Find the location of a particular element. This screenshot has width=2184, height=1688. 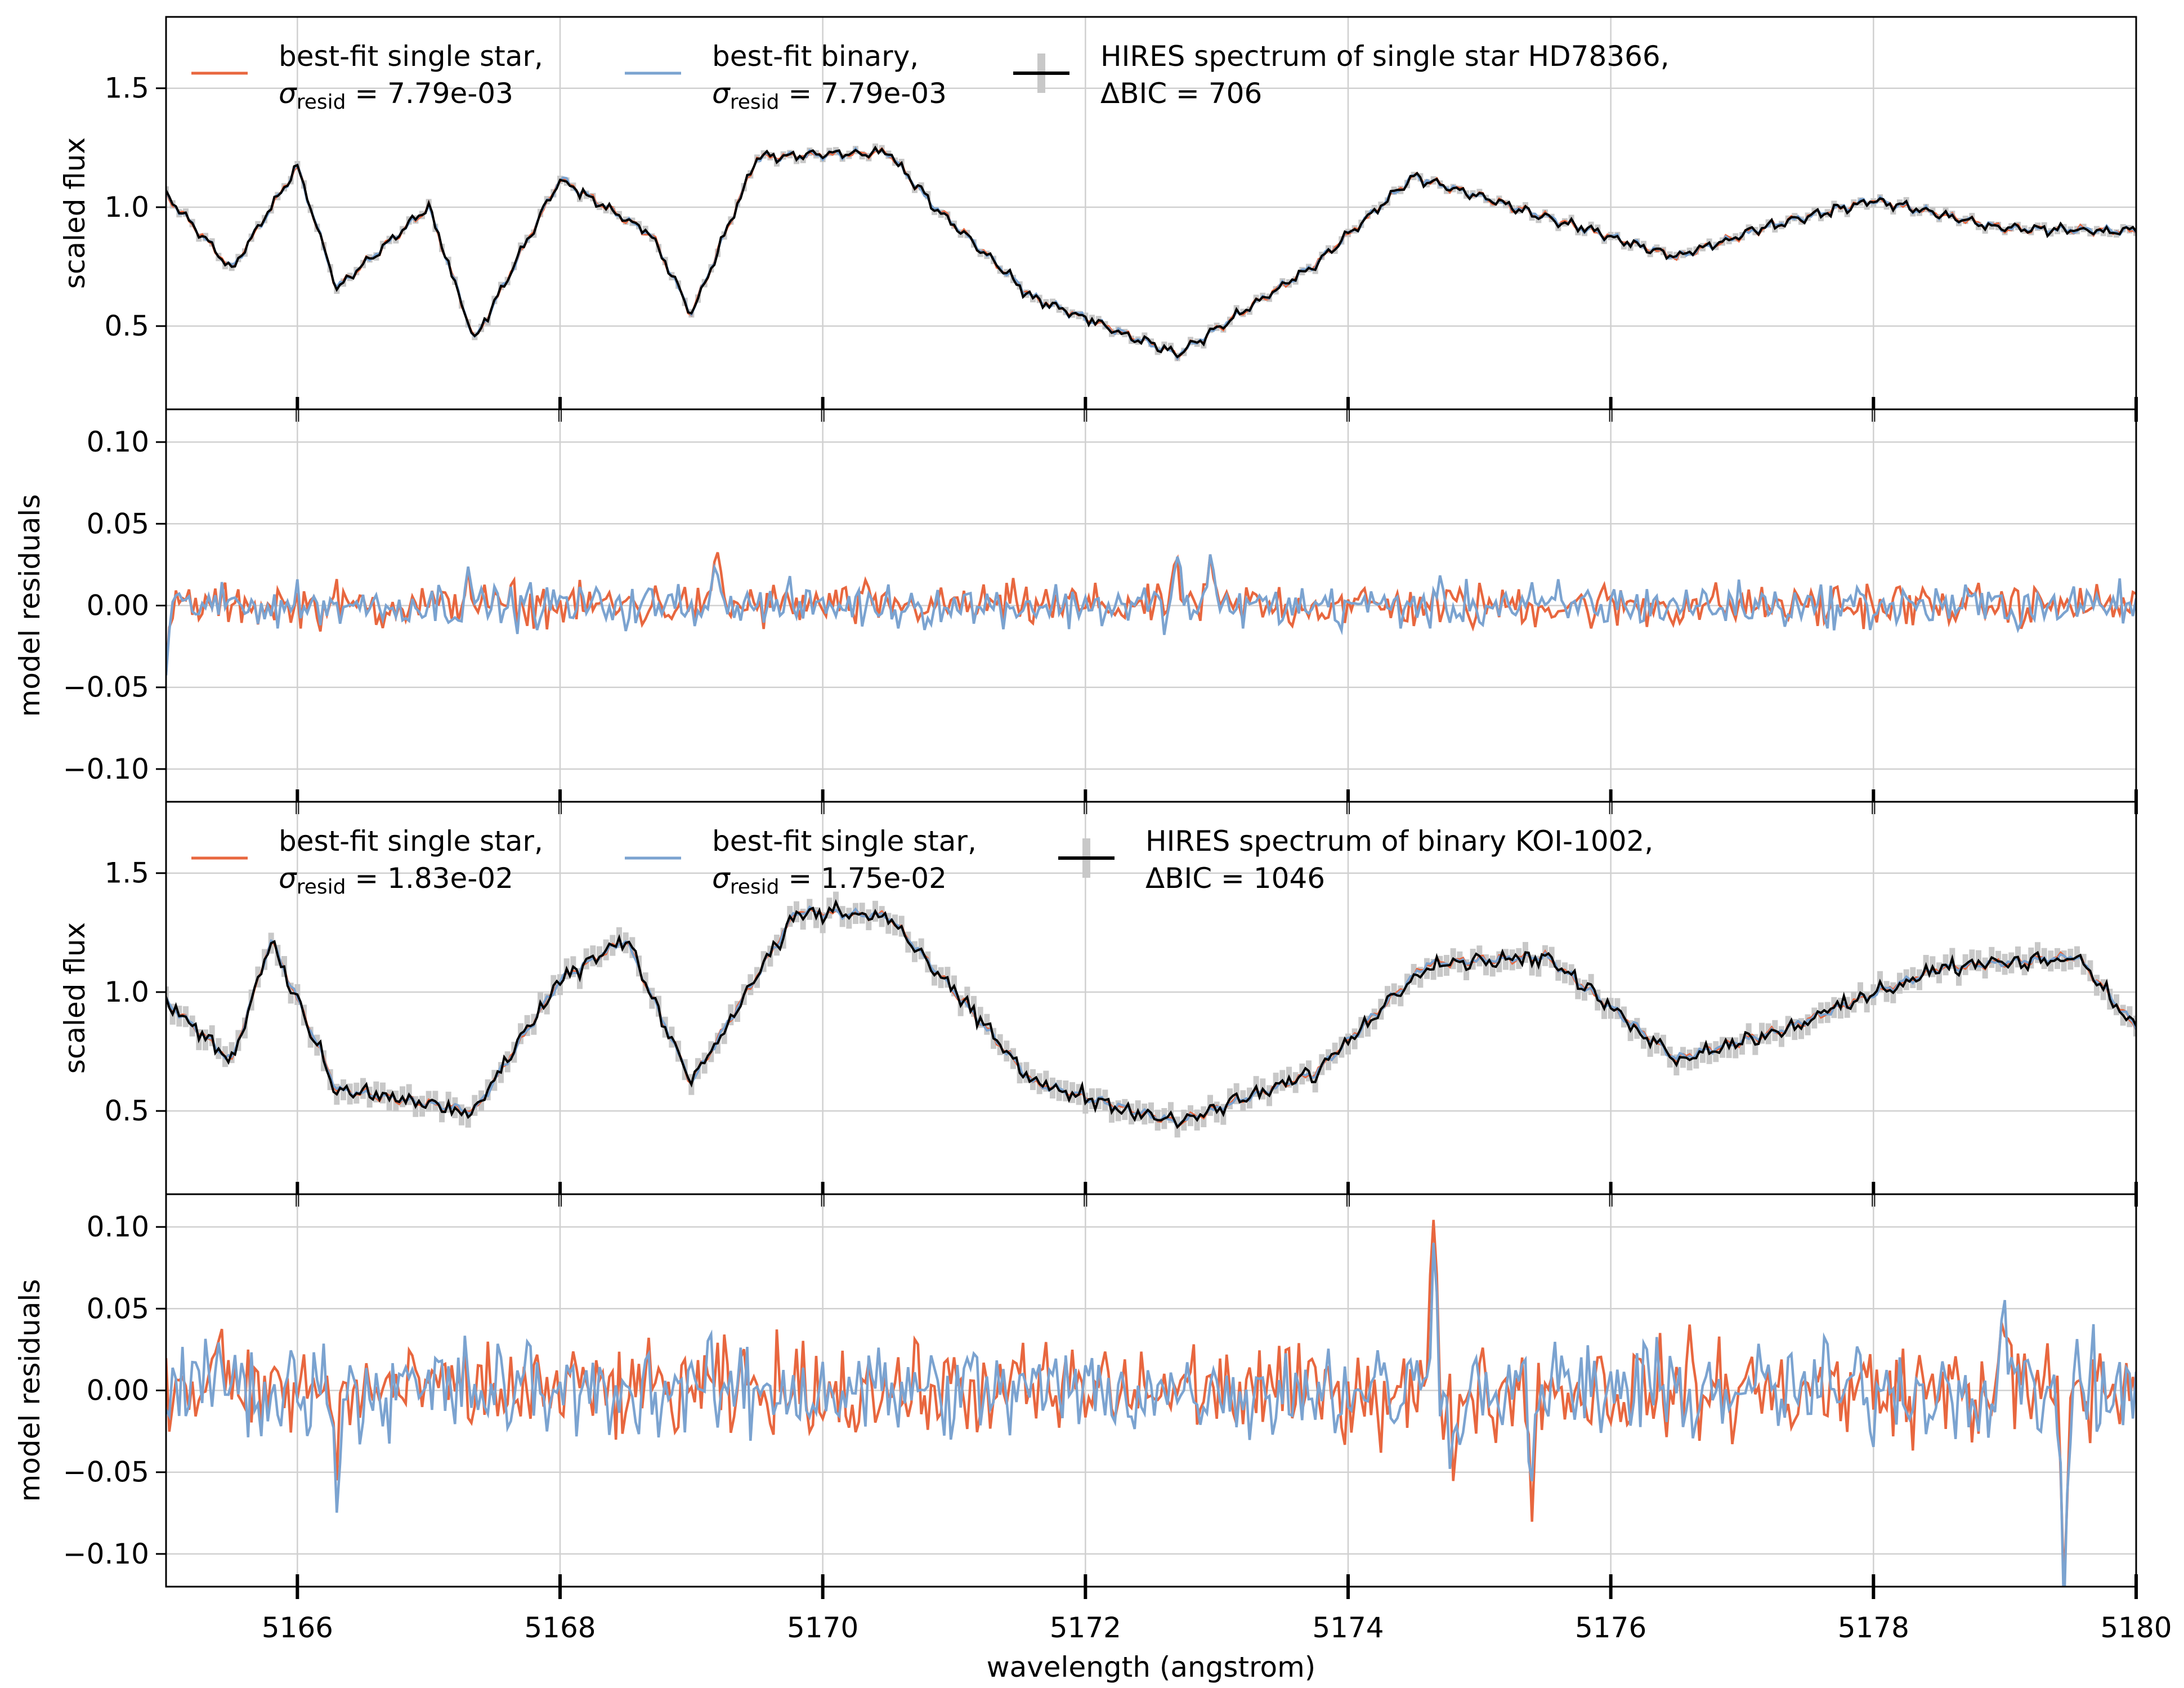

x-tick-label: 5176 is located at coordinates (1610, 1627).